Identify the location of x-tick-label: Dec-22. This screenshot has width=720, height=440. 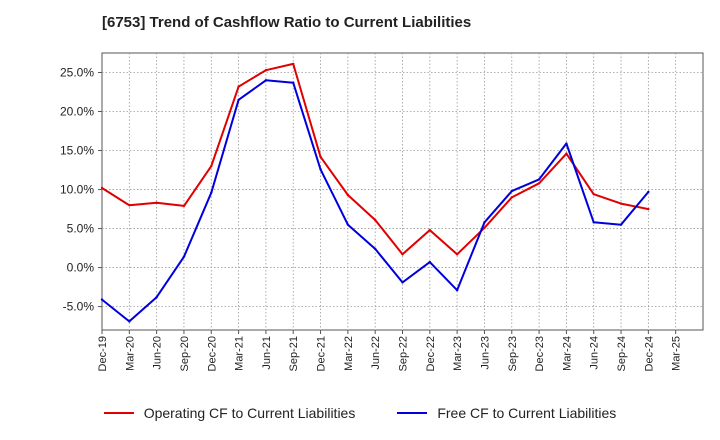
(431, 353).